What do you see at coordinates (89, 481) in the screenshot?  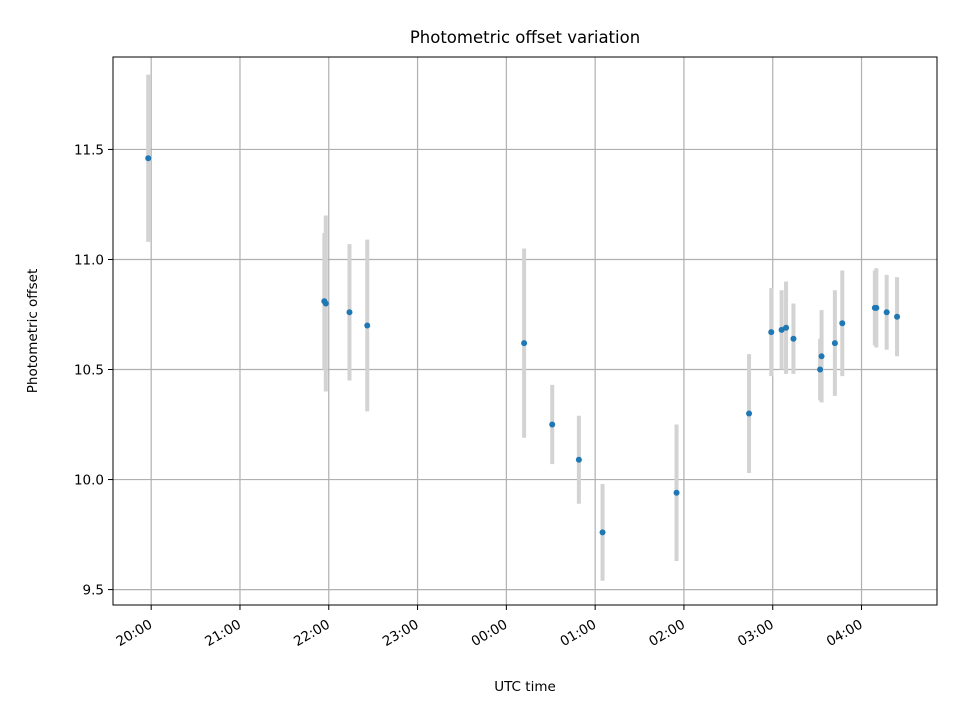 I see `y-tick-label: 10.0` at bounding box center [89, 481].